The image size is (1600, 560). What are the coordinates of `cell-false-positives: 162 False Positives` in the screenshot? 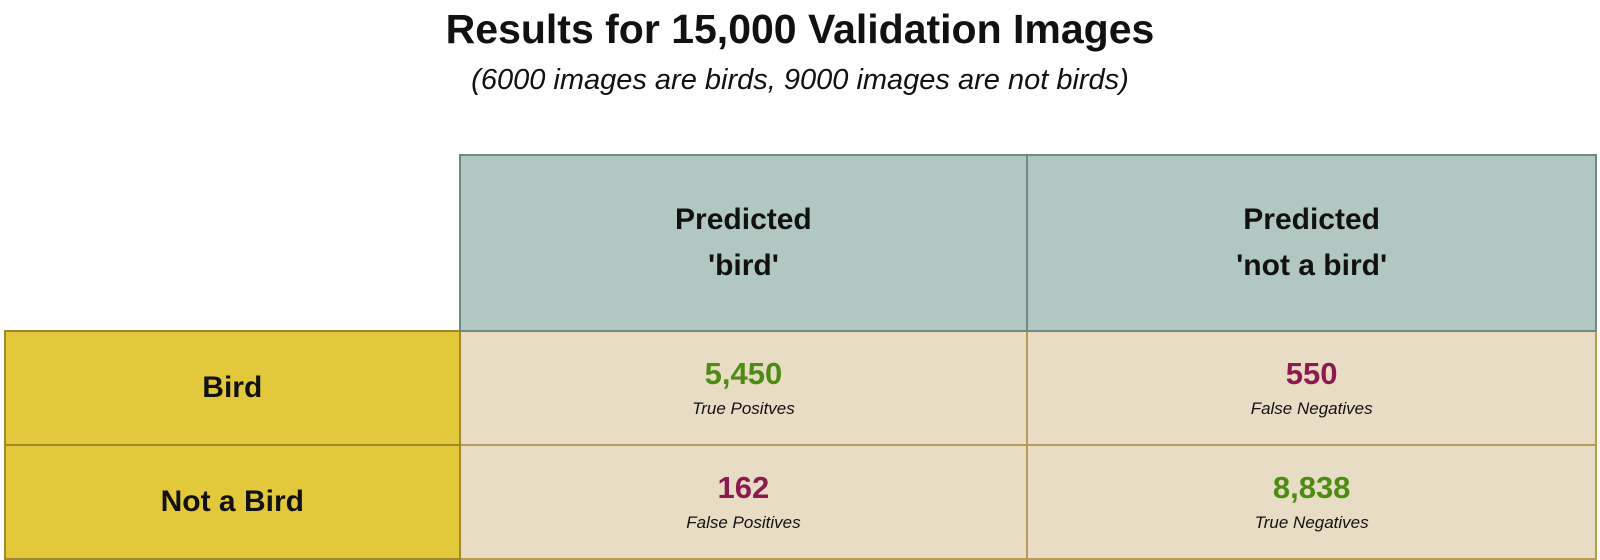 It's located at (743, 502).